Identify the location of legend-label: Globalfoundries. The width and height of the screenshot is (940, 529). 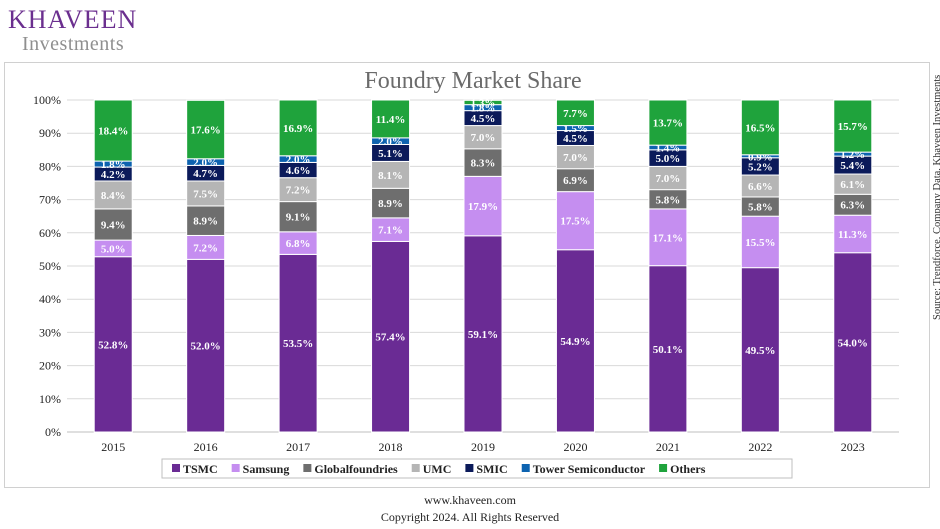
(356, 469).